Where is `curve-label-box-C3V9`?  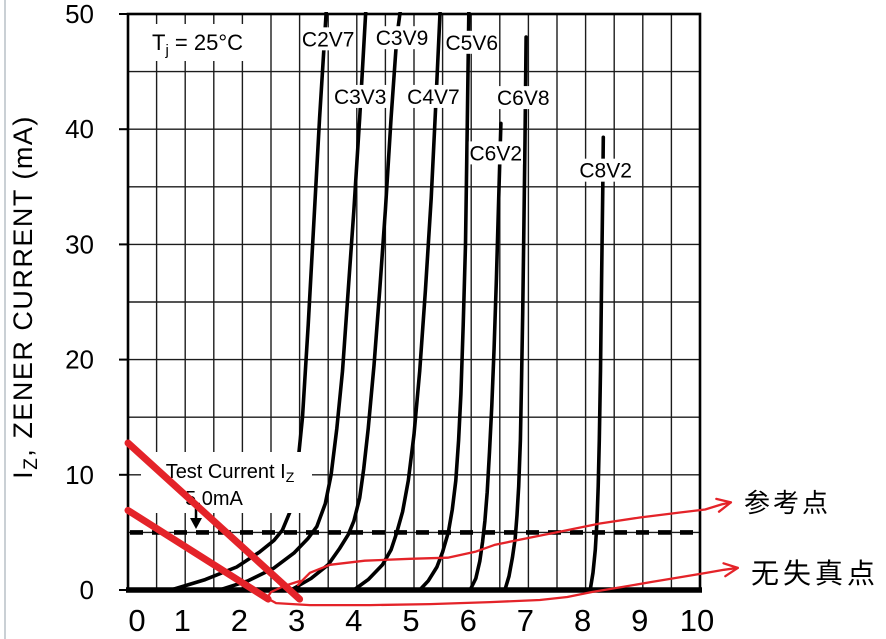 curve-label-box-C3V9 is located at coordinates (401, 38).